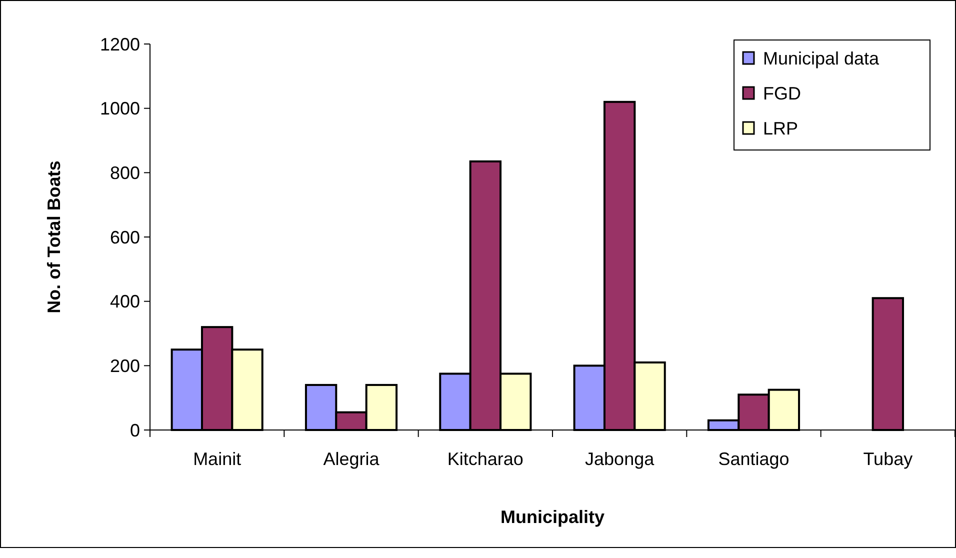 The image size is (956, 558). I want to click on y-tick-label: 200, so click(125, 366).